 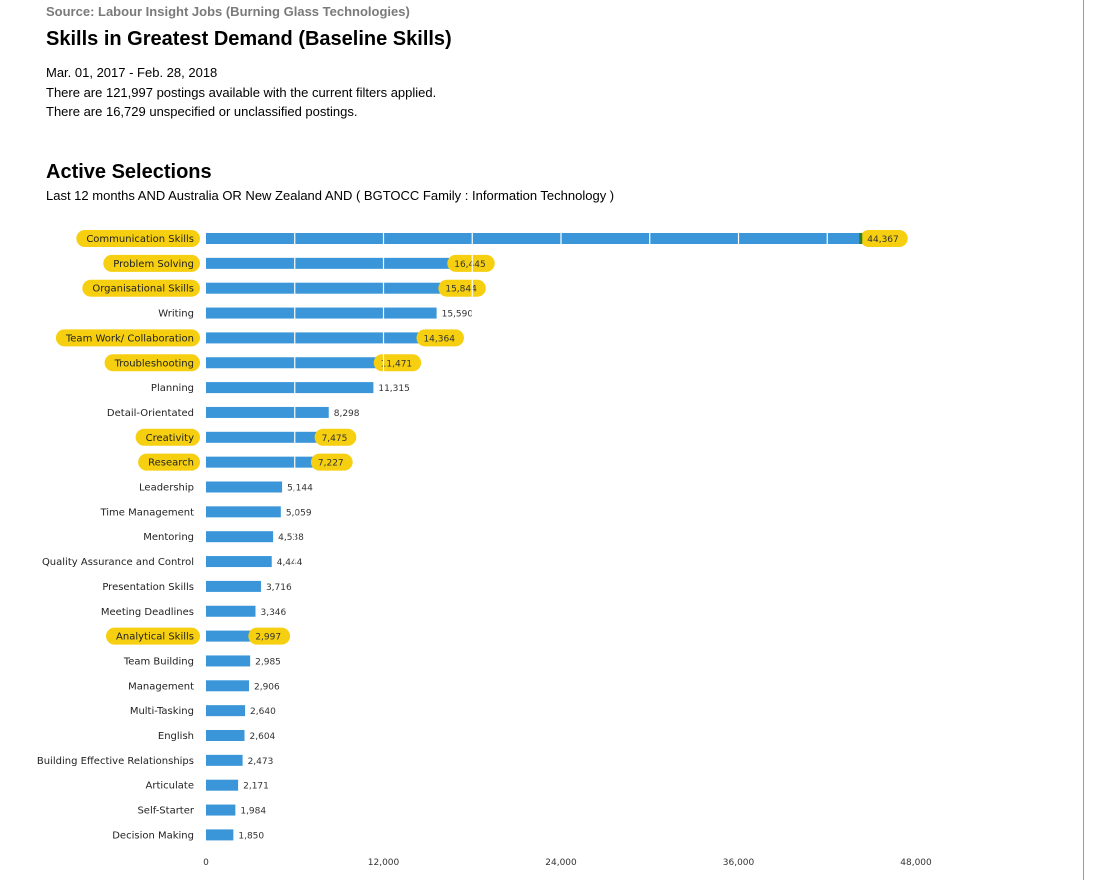 I want to click on value-label: 1,984, so click(x=253, y=812).